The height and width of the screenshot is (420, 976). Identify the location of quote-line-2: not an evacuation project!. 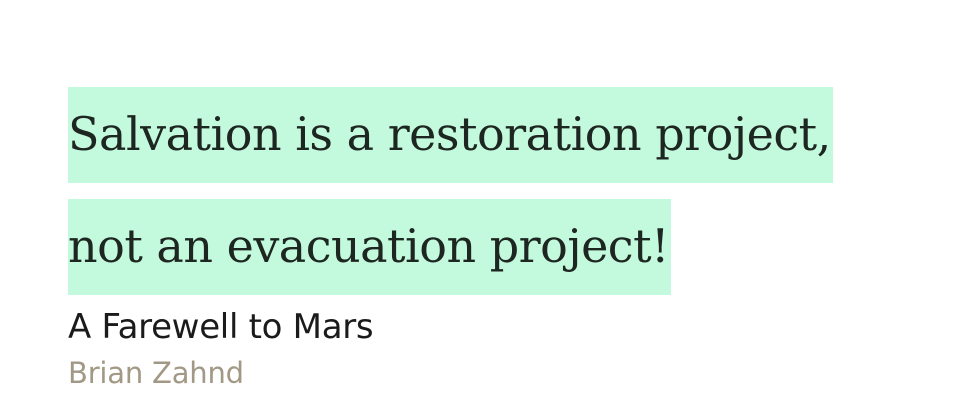
(370, 247).